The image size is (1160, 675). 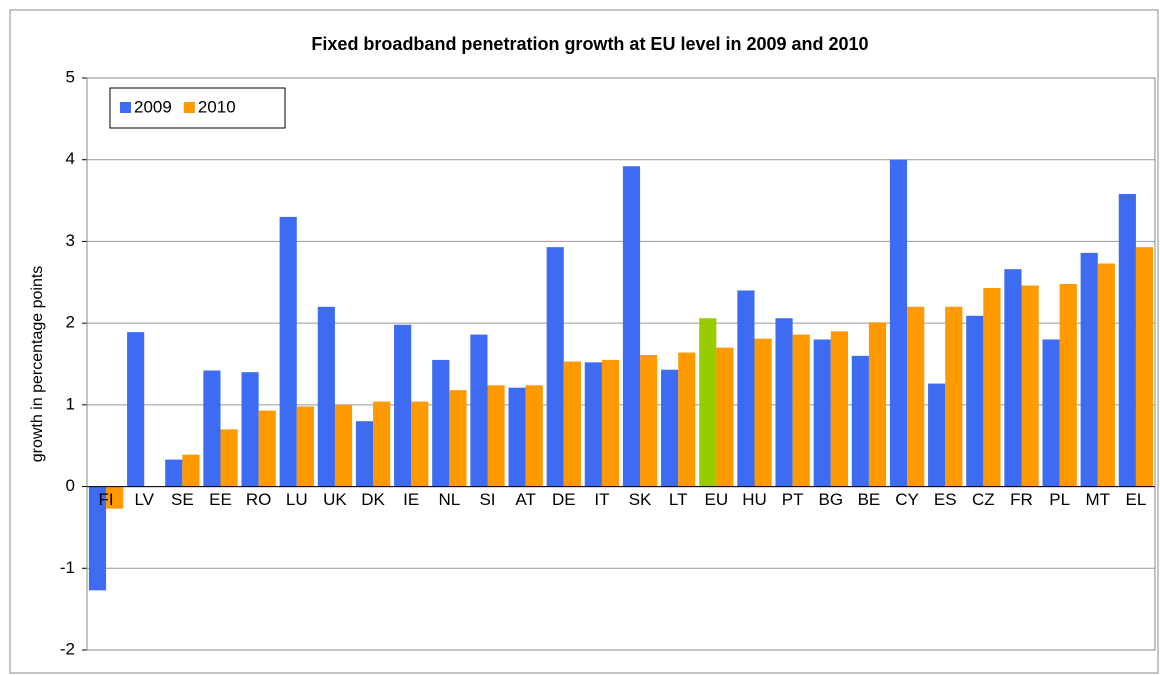 I want to click on x-tick-label: RO, so click(x=259, y=499).